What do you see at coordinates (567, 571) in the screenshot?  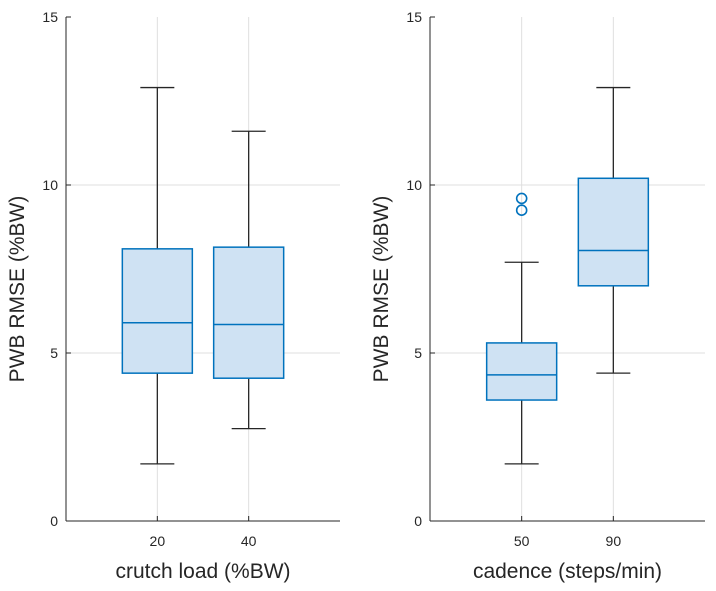 I see `chart-2-x-axis-title: cadence (steps/min)` at bounding box center [567, 571].